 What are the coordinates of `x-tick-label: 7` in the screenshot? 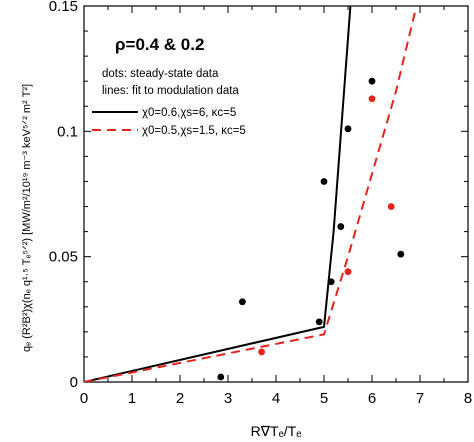 It's located at (420, 398).